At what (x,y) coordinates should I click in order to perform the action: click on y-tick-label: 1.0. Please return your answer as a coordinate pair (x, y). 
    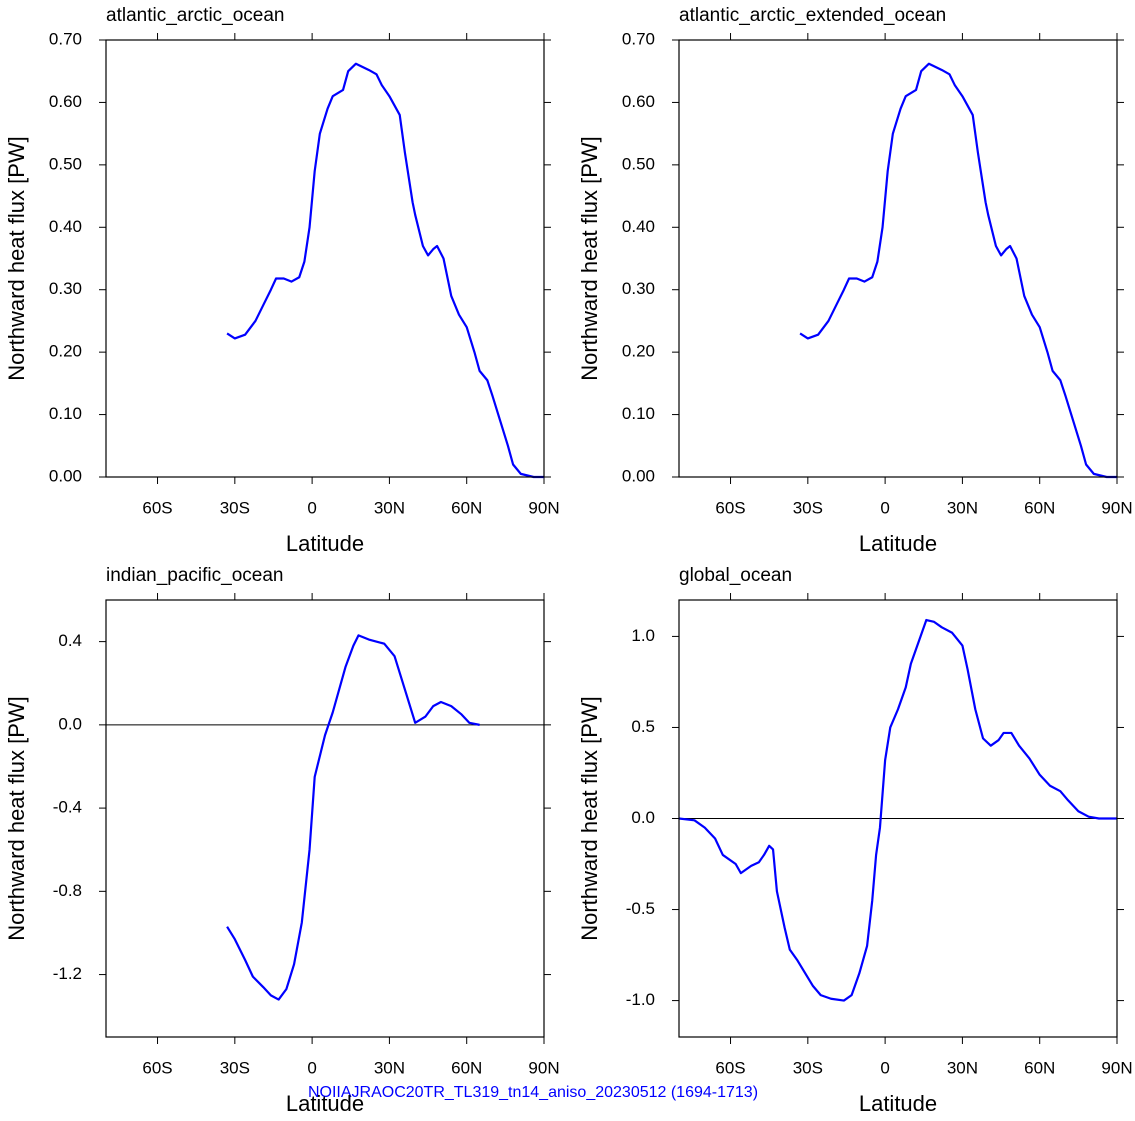
    Looking at the image, I should click on (643, 635).